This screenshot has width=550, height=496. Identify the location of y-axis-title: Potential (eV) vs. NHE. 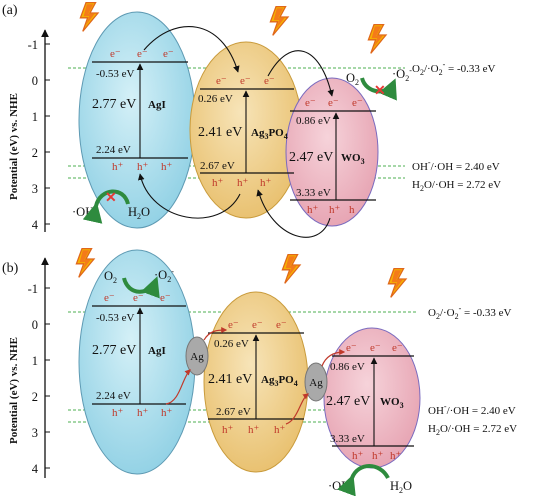
(14, 390).